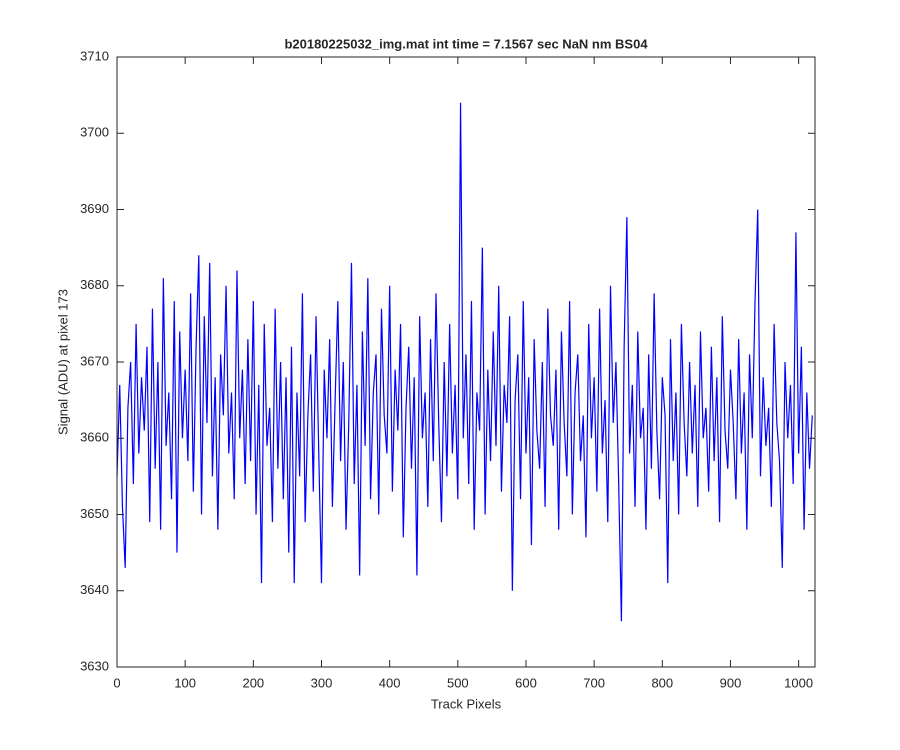 The height and width of the screenshot is (750, 900). What do you see at coordinates (94, 589) in the screenshot?
I see `y-tick-label: 3640` at bounding box center [94, 589].